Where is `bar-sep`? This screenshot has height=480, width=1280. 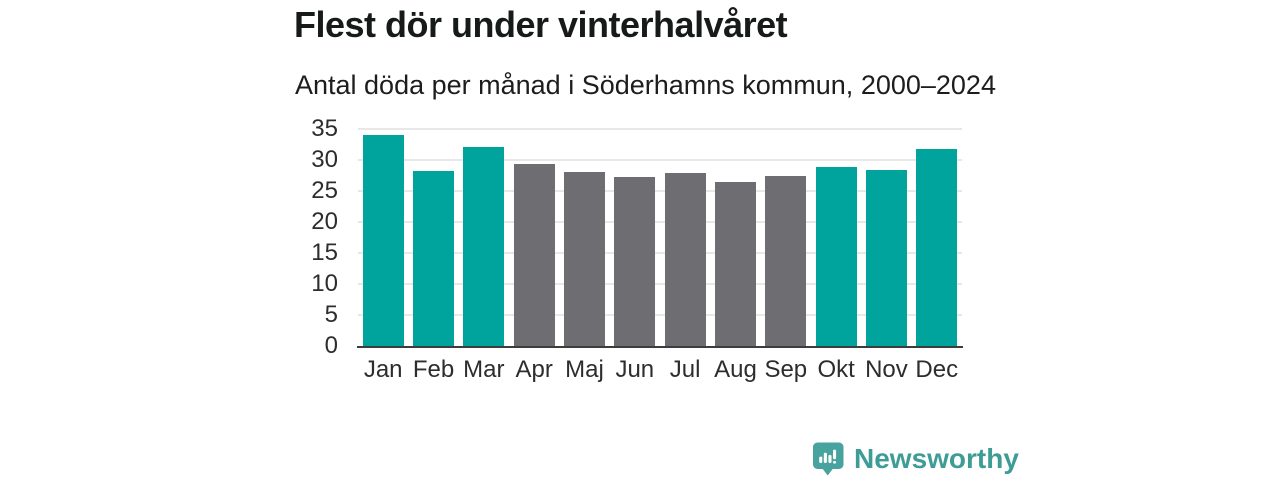
bar-sep is located at coordinates (786, 261).